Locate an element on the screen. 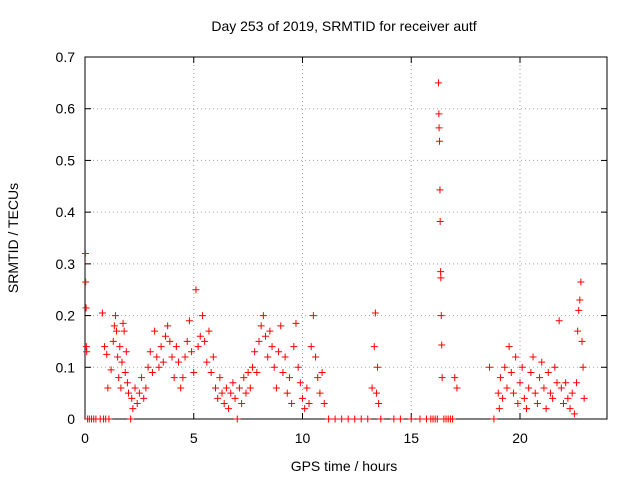  y-tick-label: 0.6 is located at coordinates (66, 109).